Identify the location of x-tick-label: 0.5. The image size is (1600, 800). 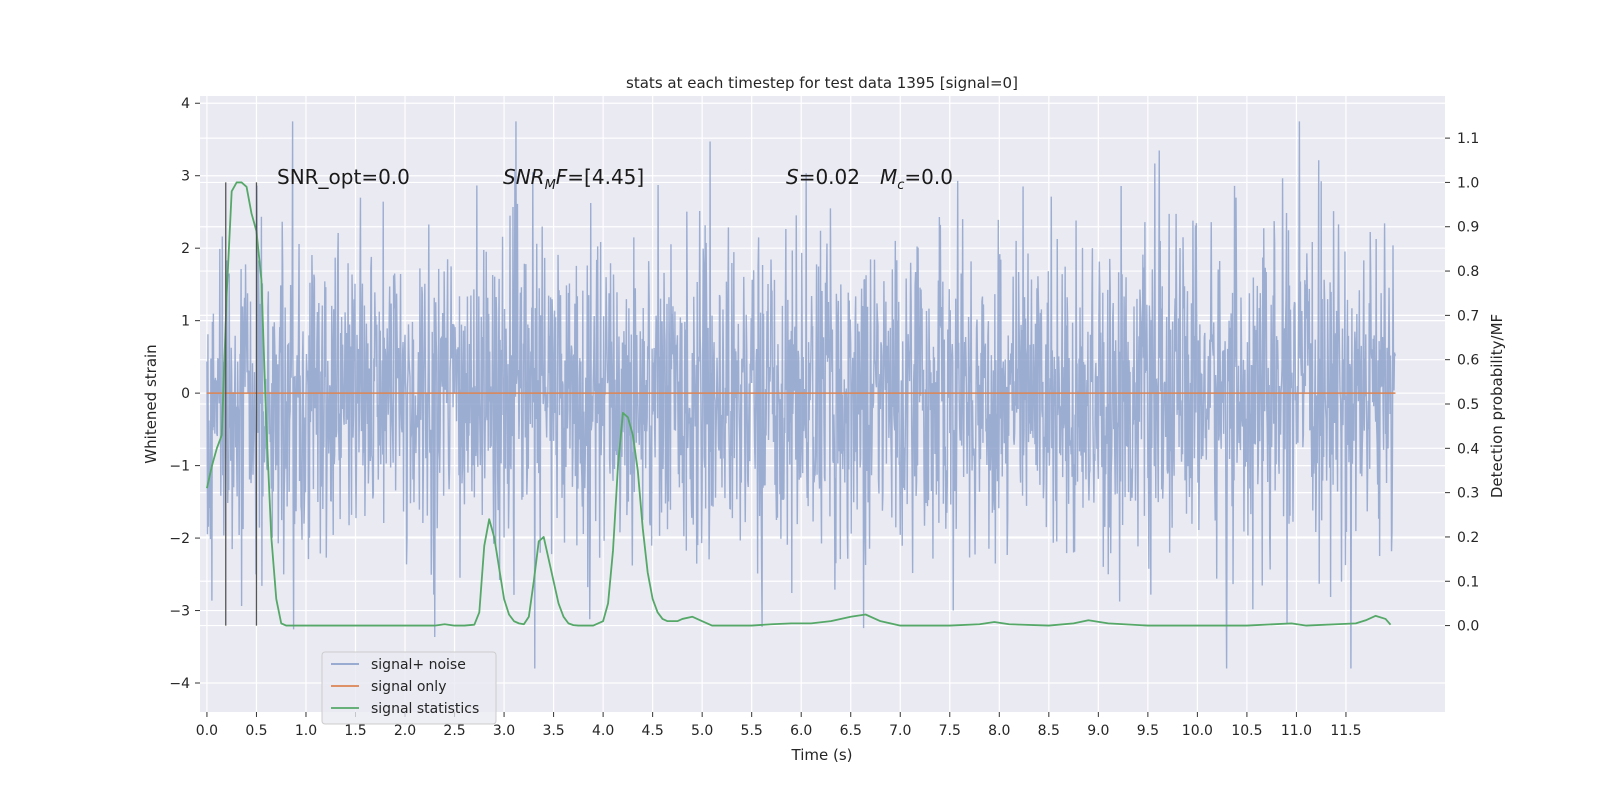
(256, 731).